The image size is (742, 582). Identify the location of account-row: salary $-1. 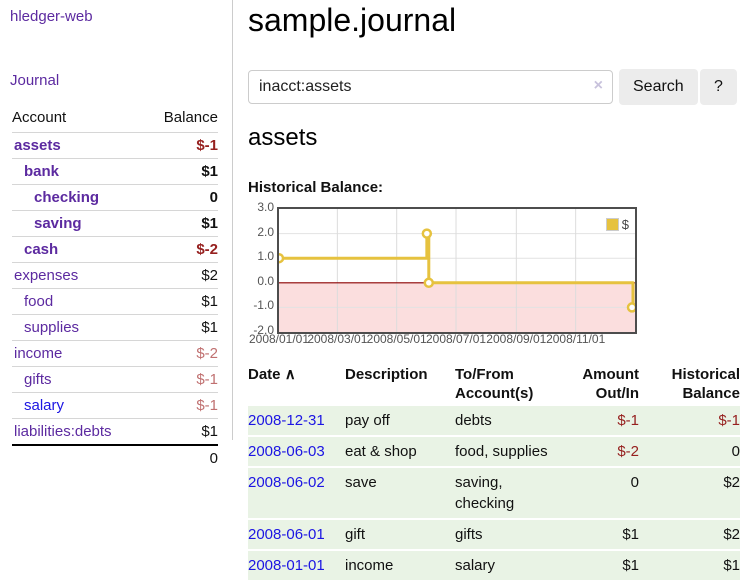
(115, 405).